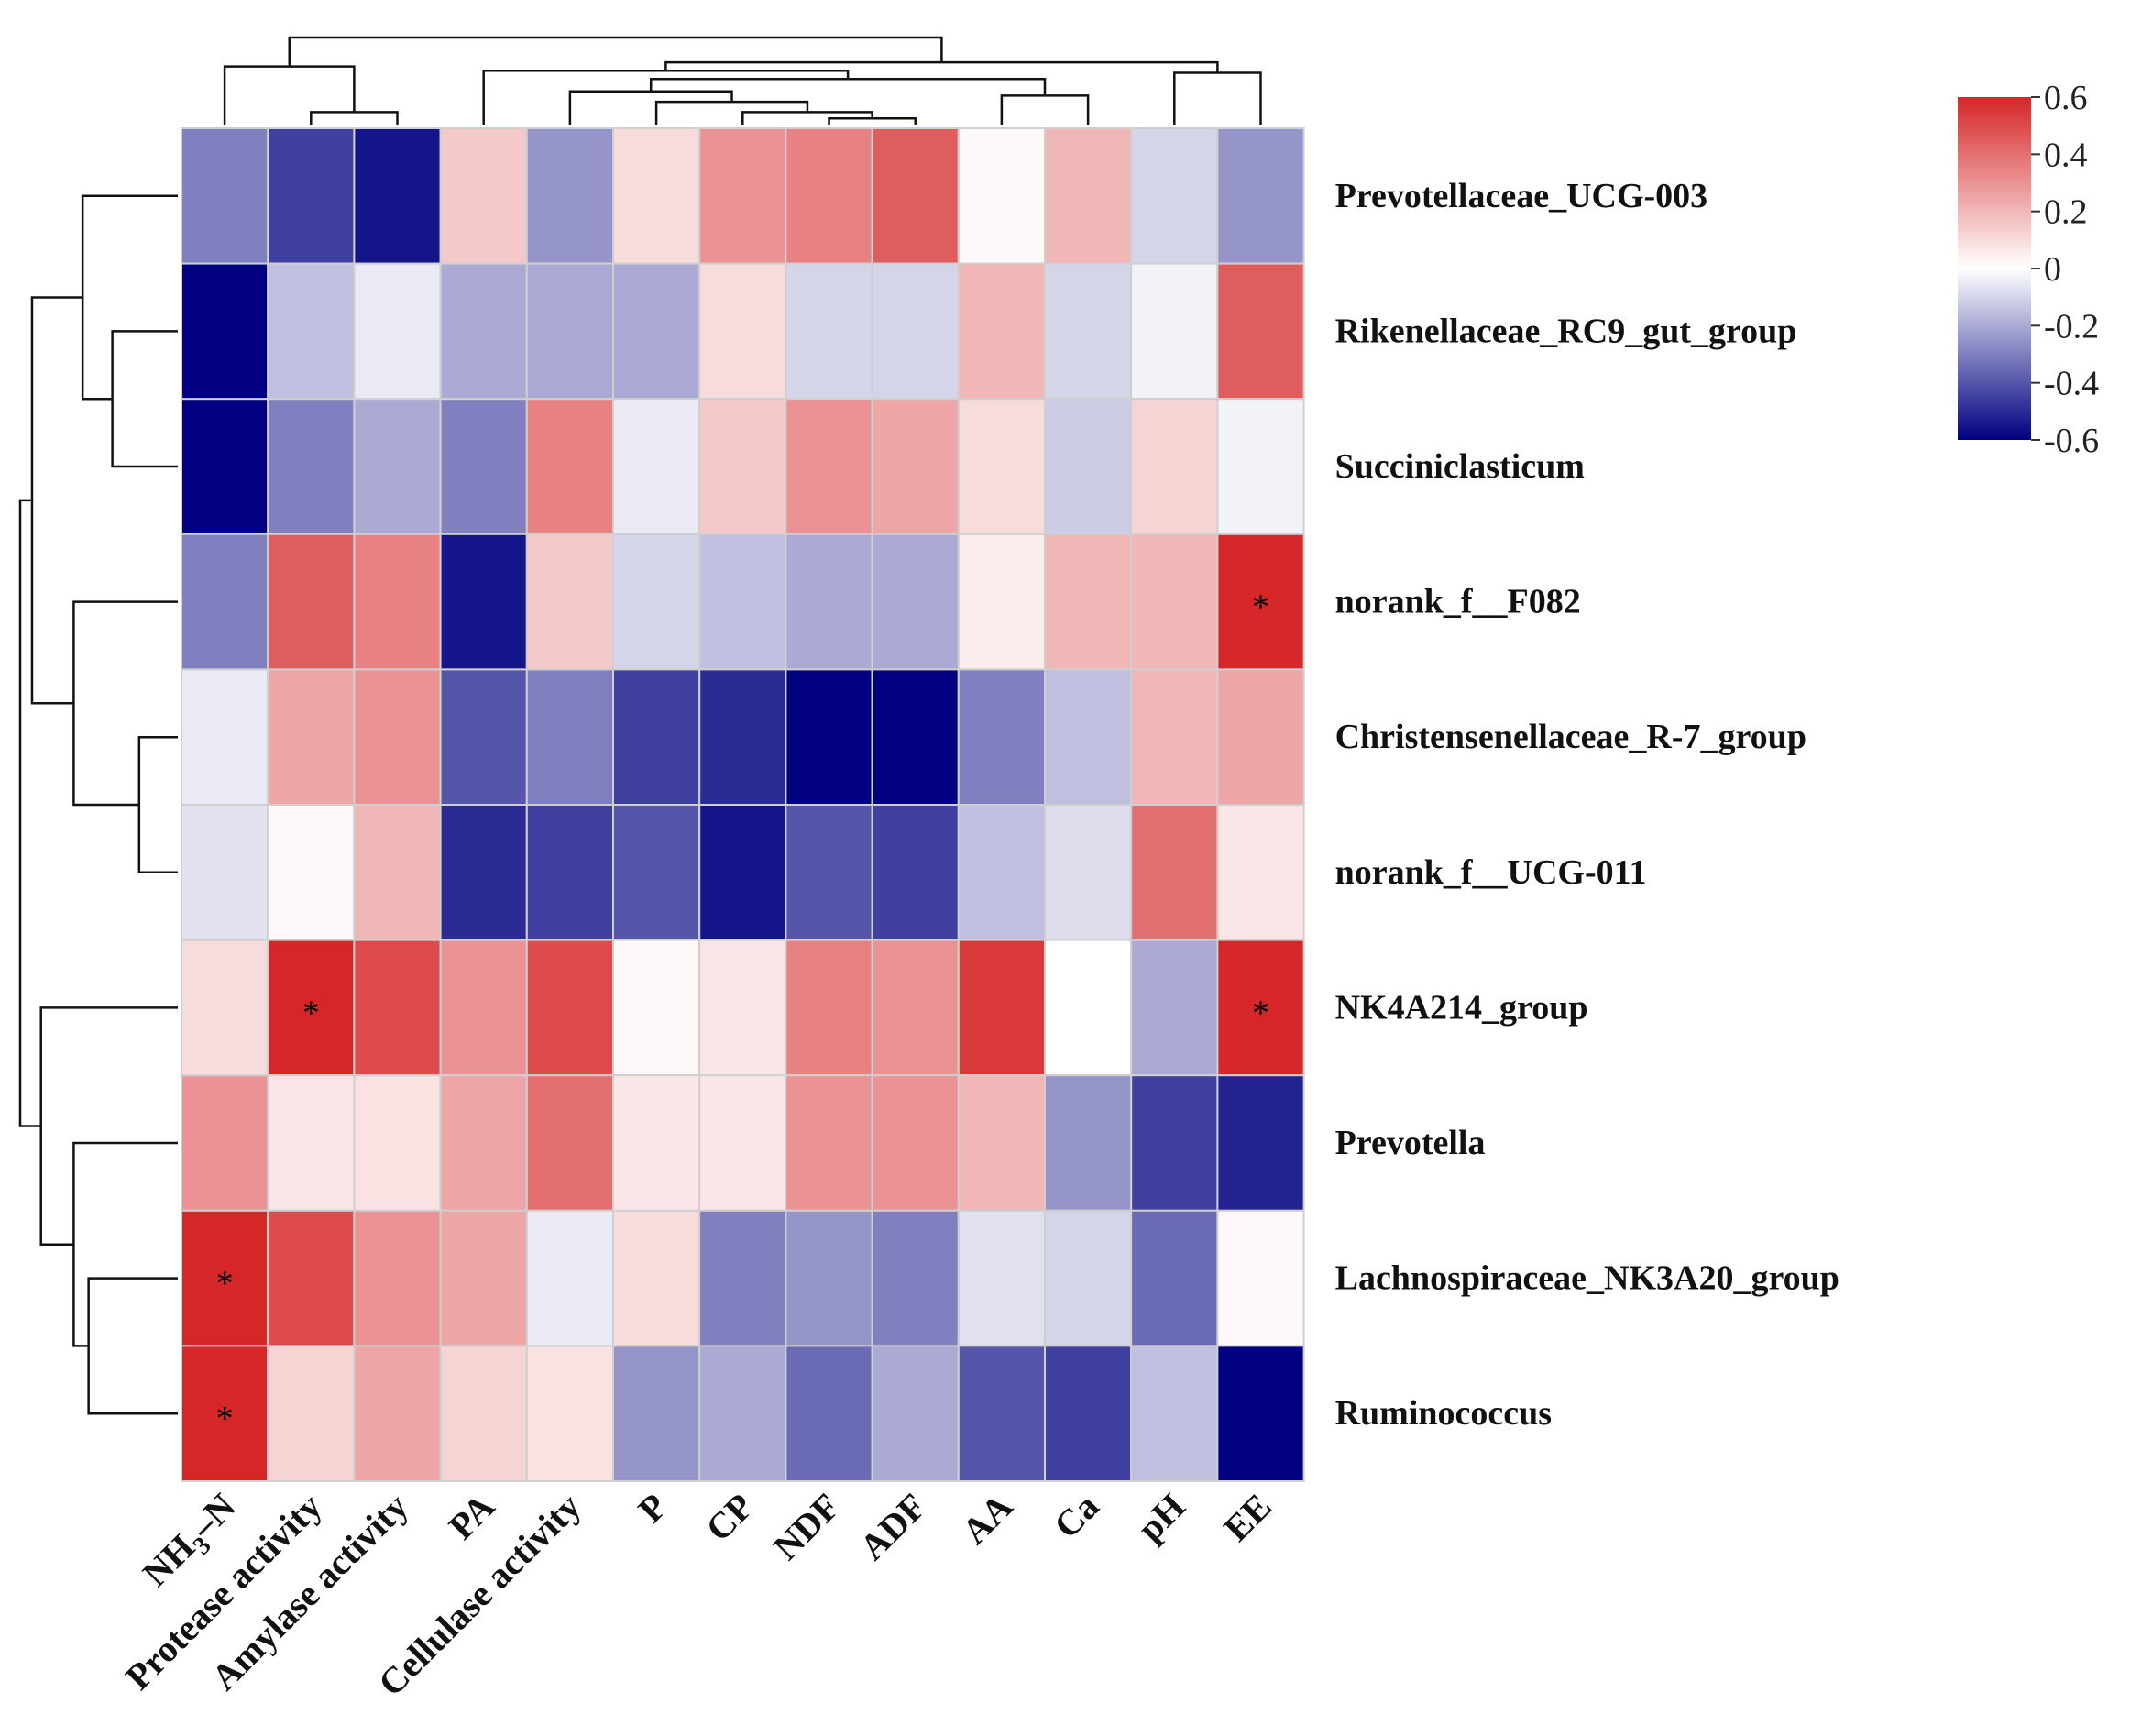  I want to click on legend-tick-label: 0.6, so click(2066, 98).